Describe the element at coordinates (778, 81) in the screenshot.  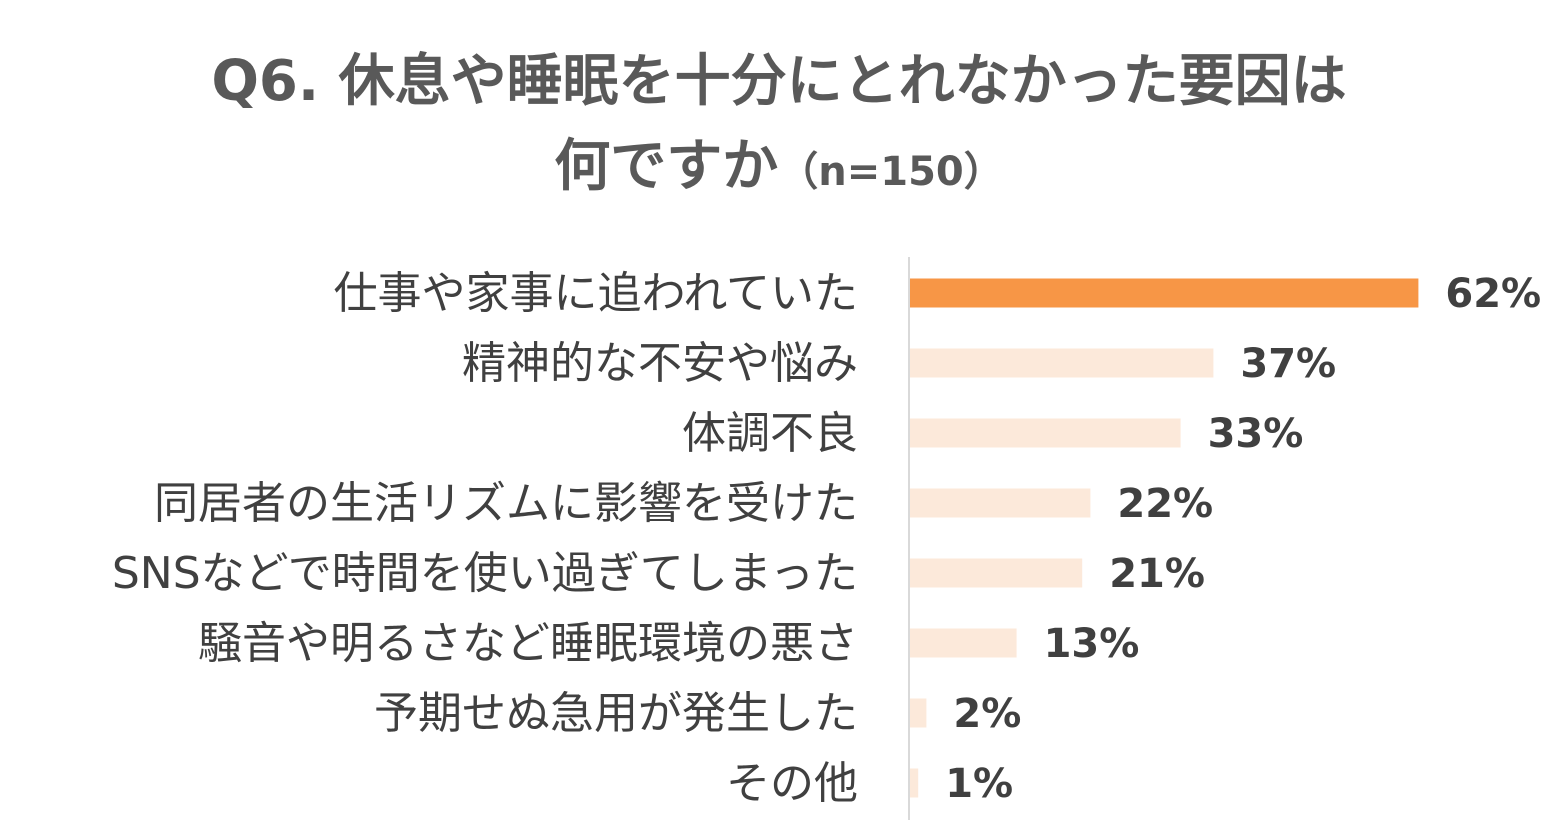
I see `chart-title-line1: Q6. 休息や睡眠を十分にとれなかった要因は` at that location.